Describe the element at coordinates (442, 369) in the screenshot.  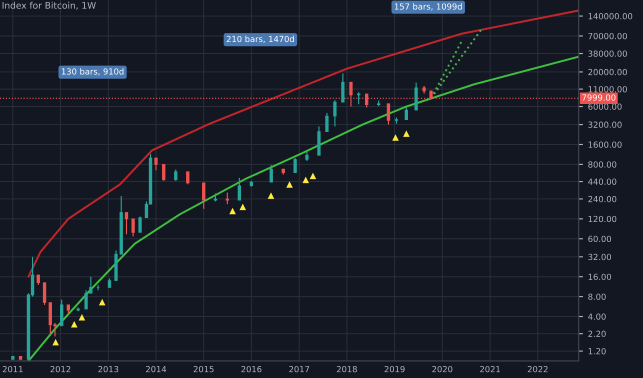
I see `x-tick-label: 2020` at that location.